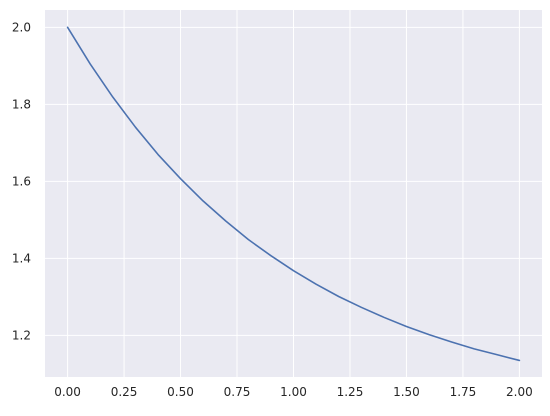 Image resolution: width=550 pixels, height=416 pixels. I want to click on y-tick-label: 1.2, so click(21, 335).